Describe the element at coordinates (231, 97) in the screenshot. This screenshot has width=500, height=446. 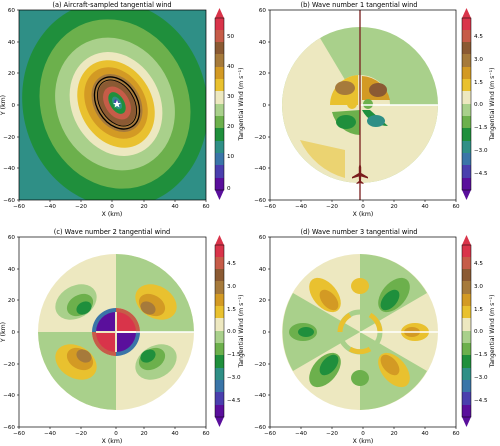
I see `cbar-tick: 30` at that location.